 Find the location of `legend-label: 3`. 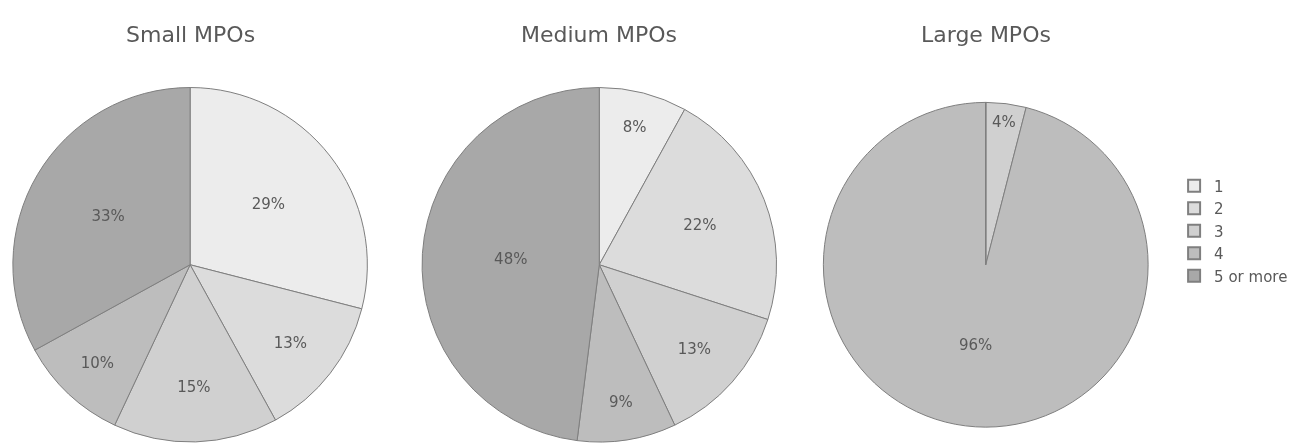

legend-label: 3 is located at coordinates (1219, 231).